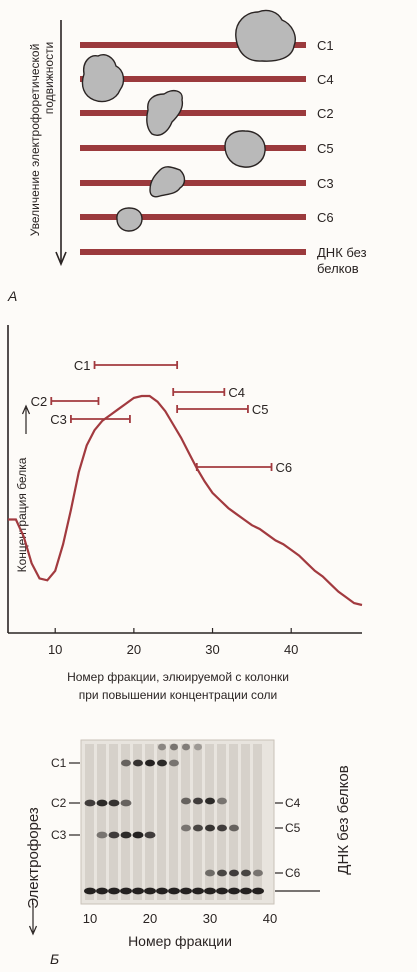  I want to click on range-label: C3, so click(58, 419).